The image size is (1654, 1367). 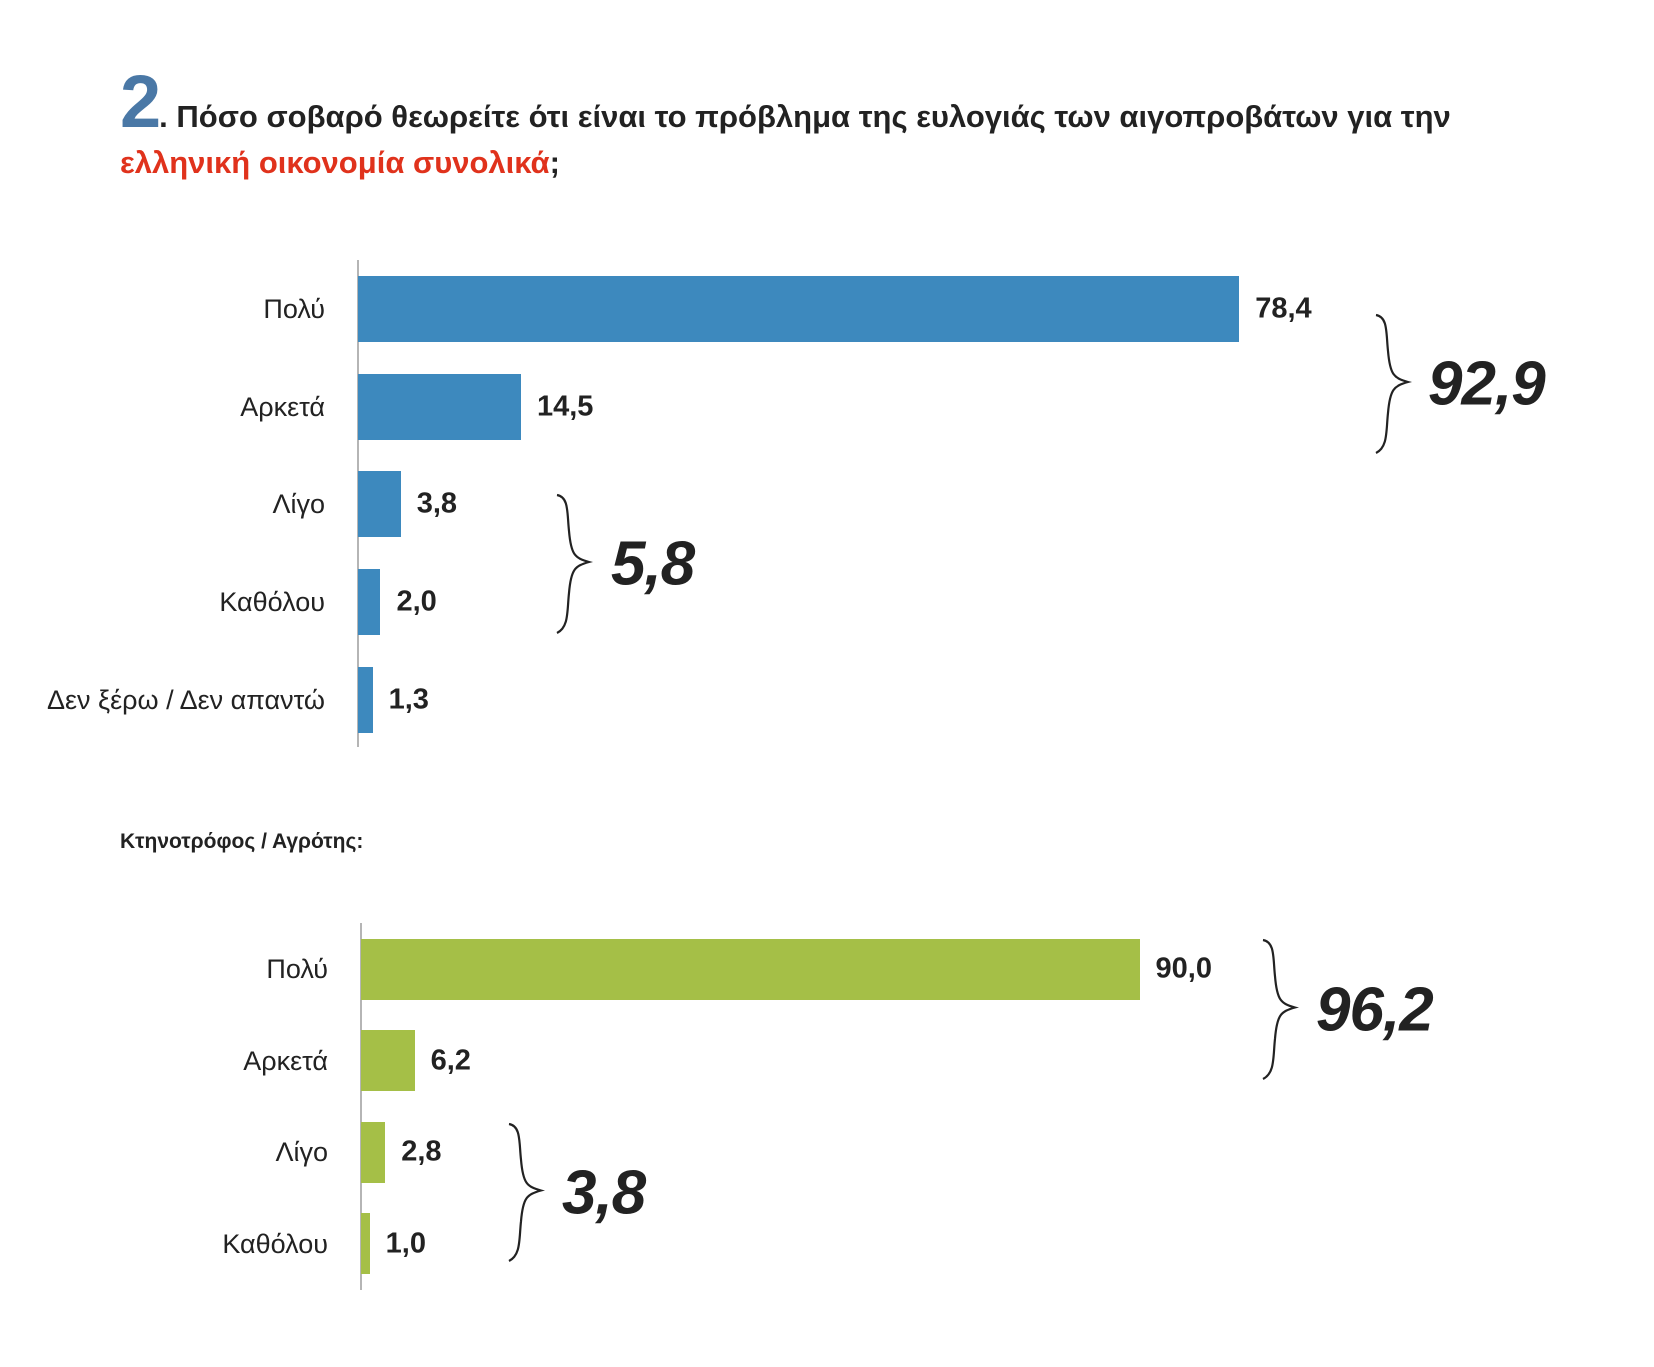 What do you see at coordinates (405, 1243) in the screenshot?
I see `value-label: 1,0` at bounding box center [405, 1243].